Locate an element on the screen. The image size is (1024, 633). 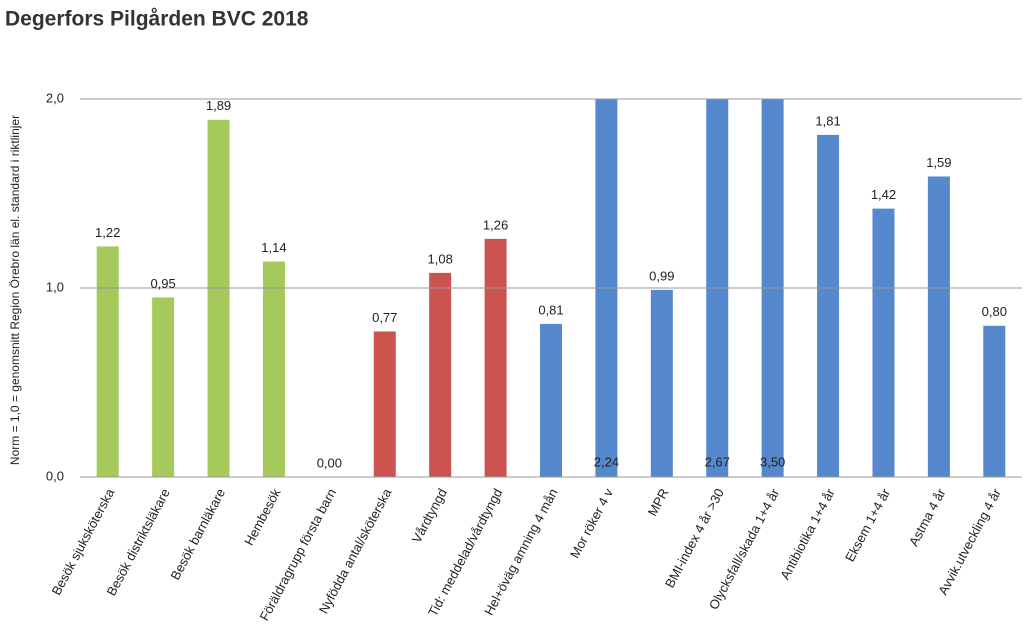
value-label: 1,22 is located at coordinates (107, 232).